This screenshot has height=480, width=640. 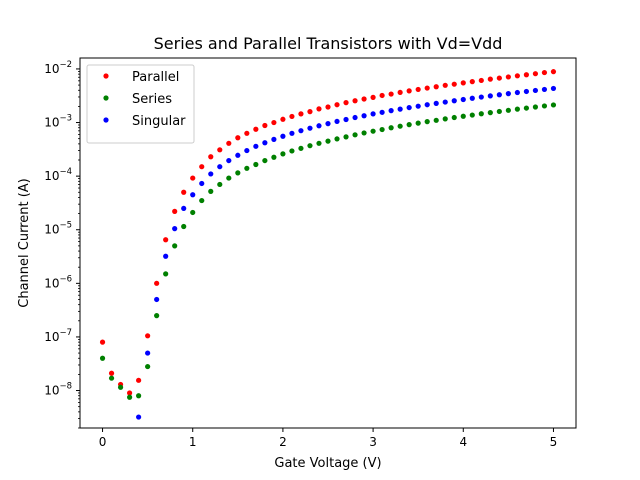 What do you see at coordinates (65, 279) in the screenshot?
I see `y-tick-exponent: −6` at bounding box center [65, 279].